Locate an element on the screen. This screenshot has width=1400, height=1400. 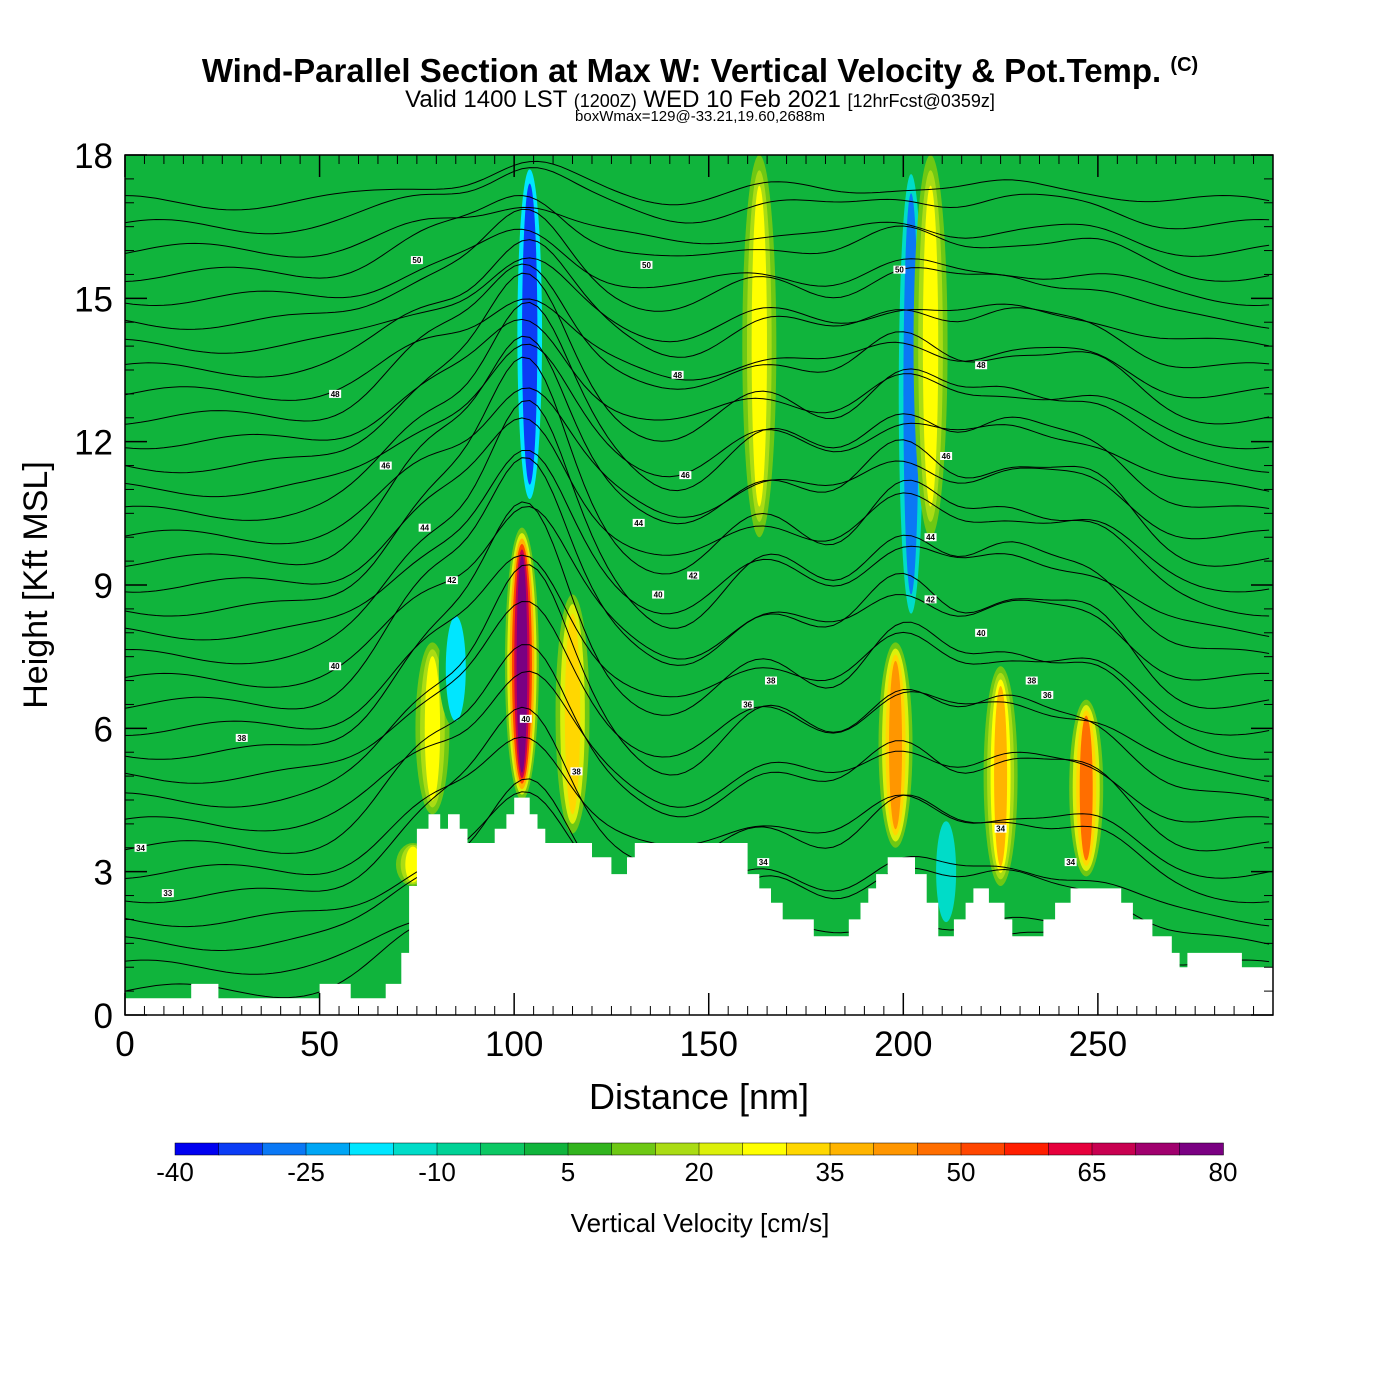
theta-label: 34 is located at coordinates (1070, 862).